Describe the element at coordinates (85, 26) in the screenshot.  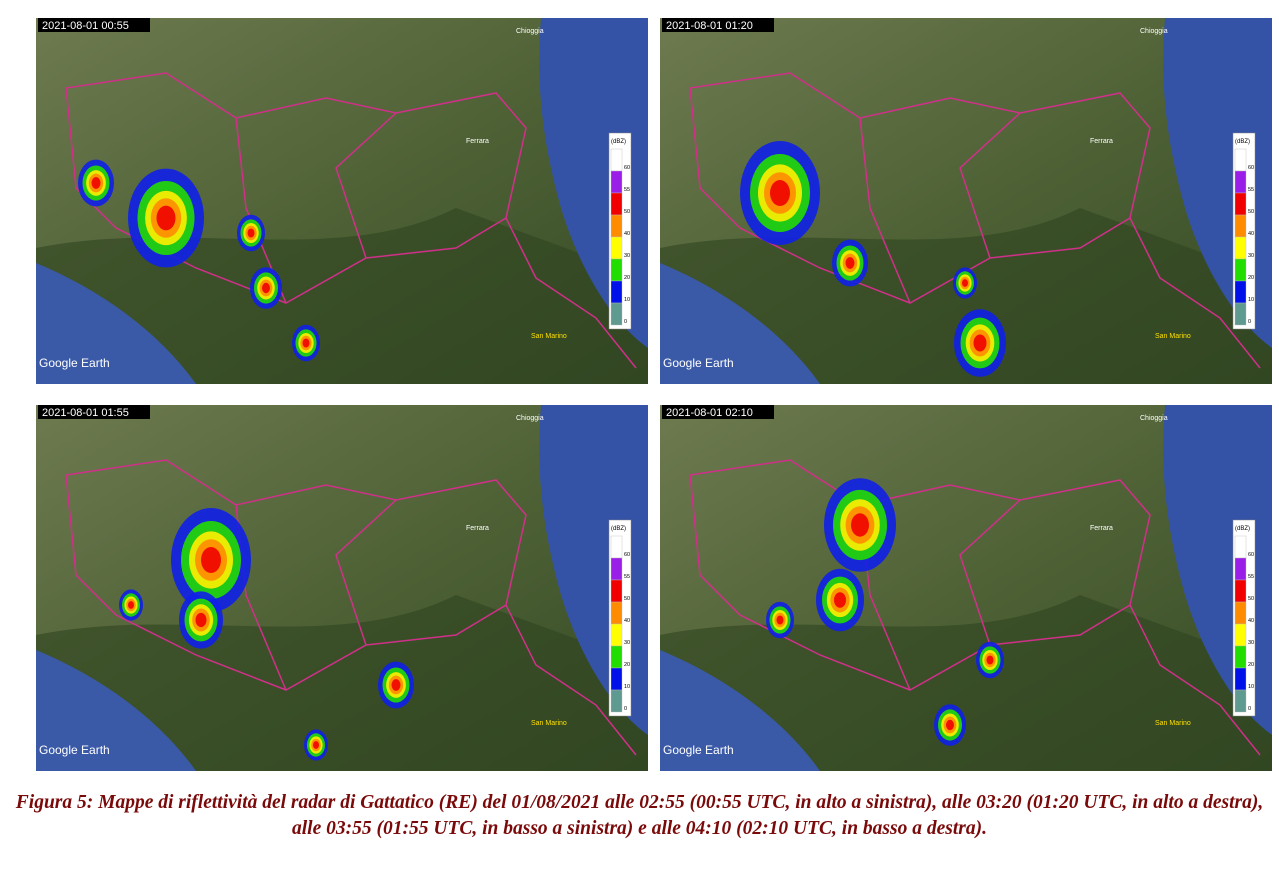
I see `timestamp: 2021-08-01 00:55` at that location.